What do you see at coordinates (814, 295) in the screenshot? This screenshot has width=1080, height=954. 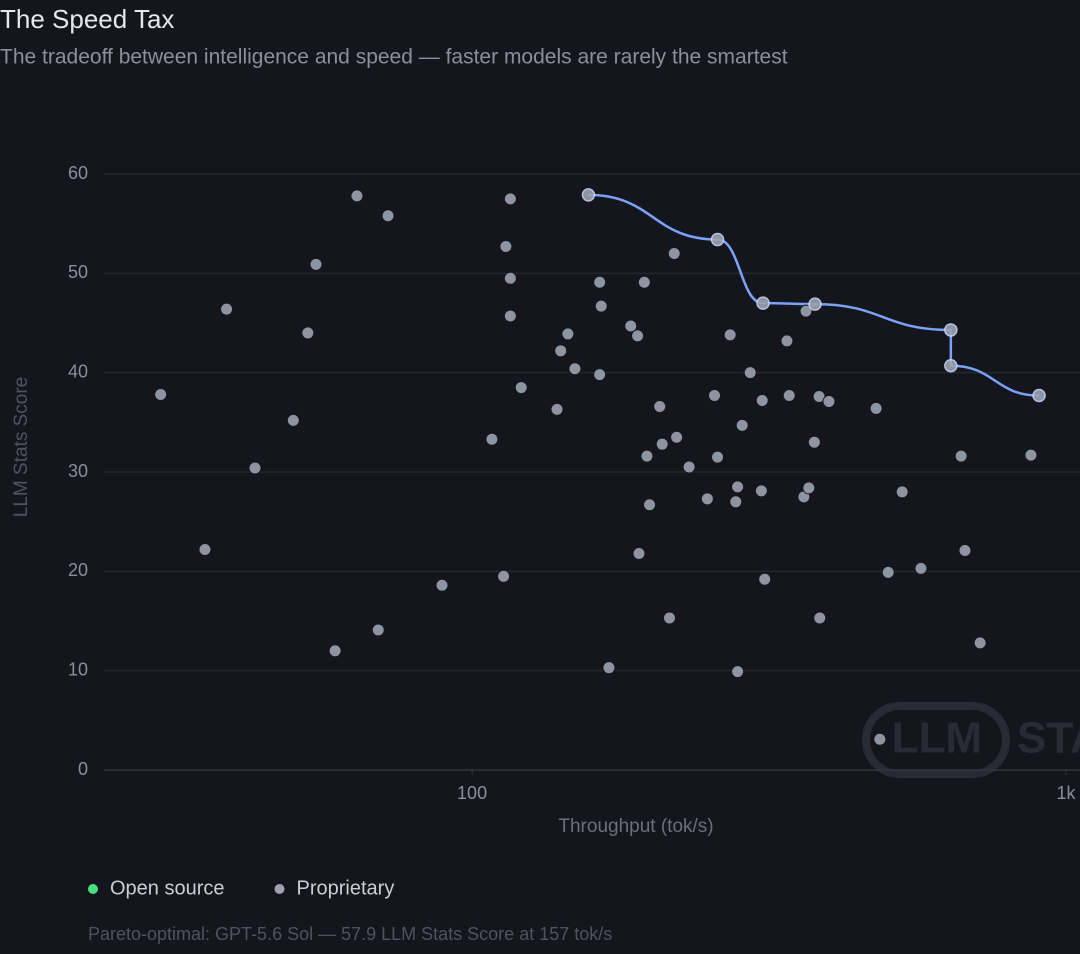 I see `pareto-frontier` at bounding box center [814, 295].